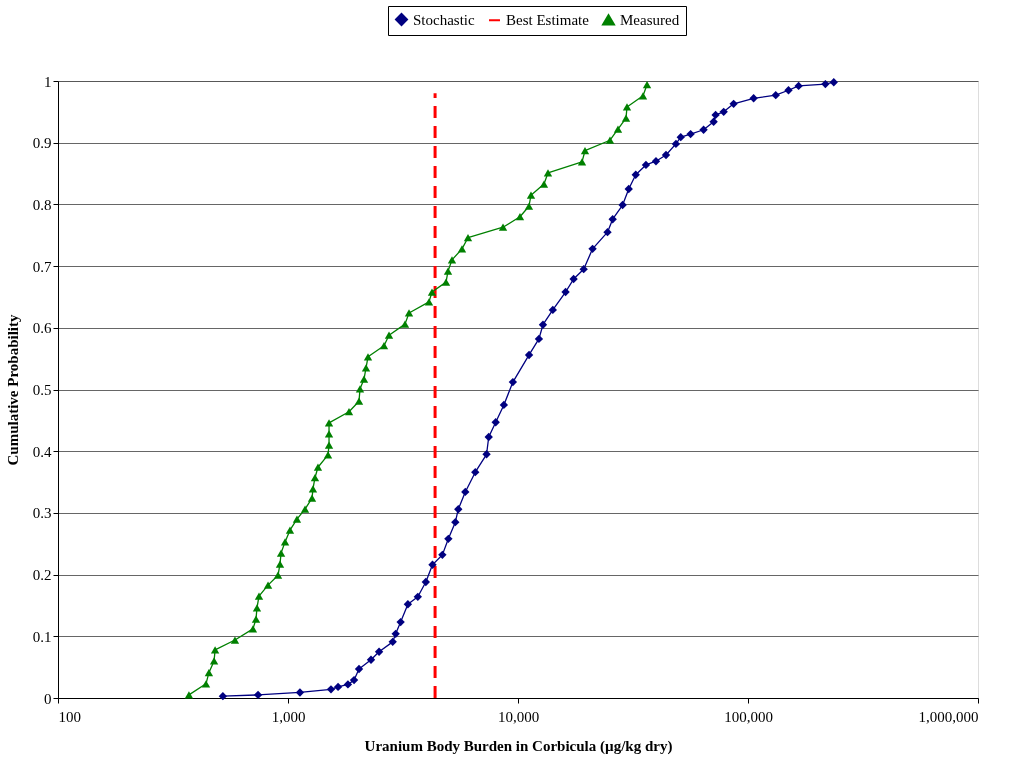  What do you see at coordinates (42, 266) in the screenshot?
I see `y-tick-label: 0.7` at bounding box center [42, 266].